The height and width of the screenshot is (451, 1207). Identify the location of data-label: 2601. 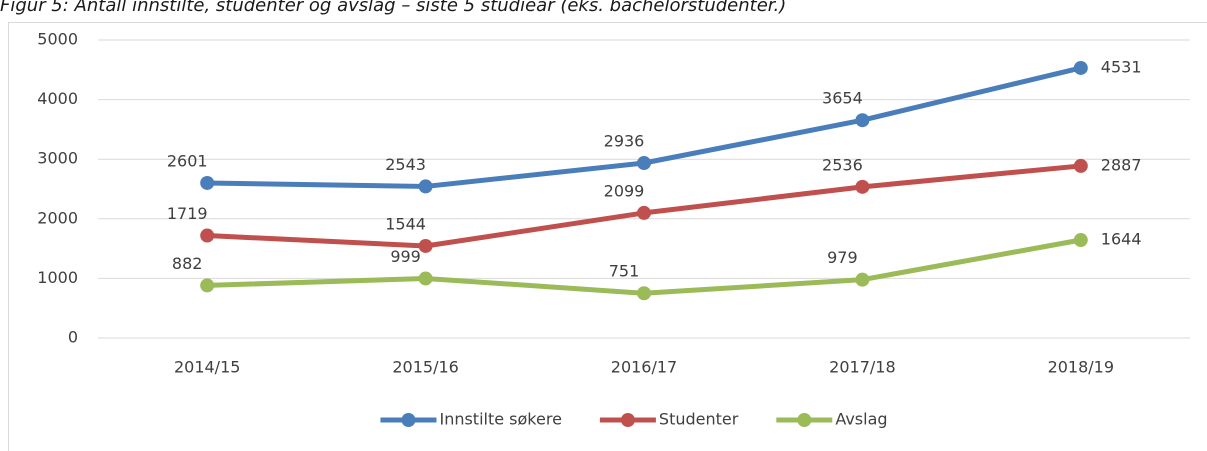
(187, 160).